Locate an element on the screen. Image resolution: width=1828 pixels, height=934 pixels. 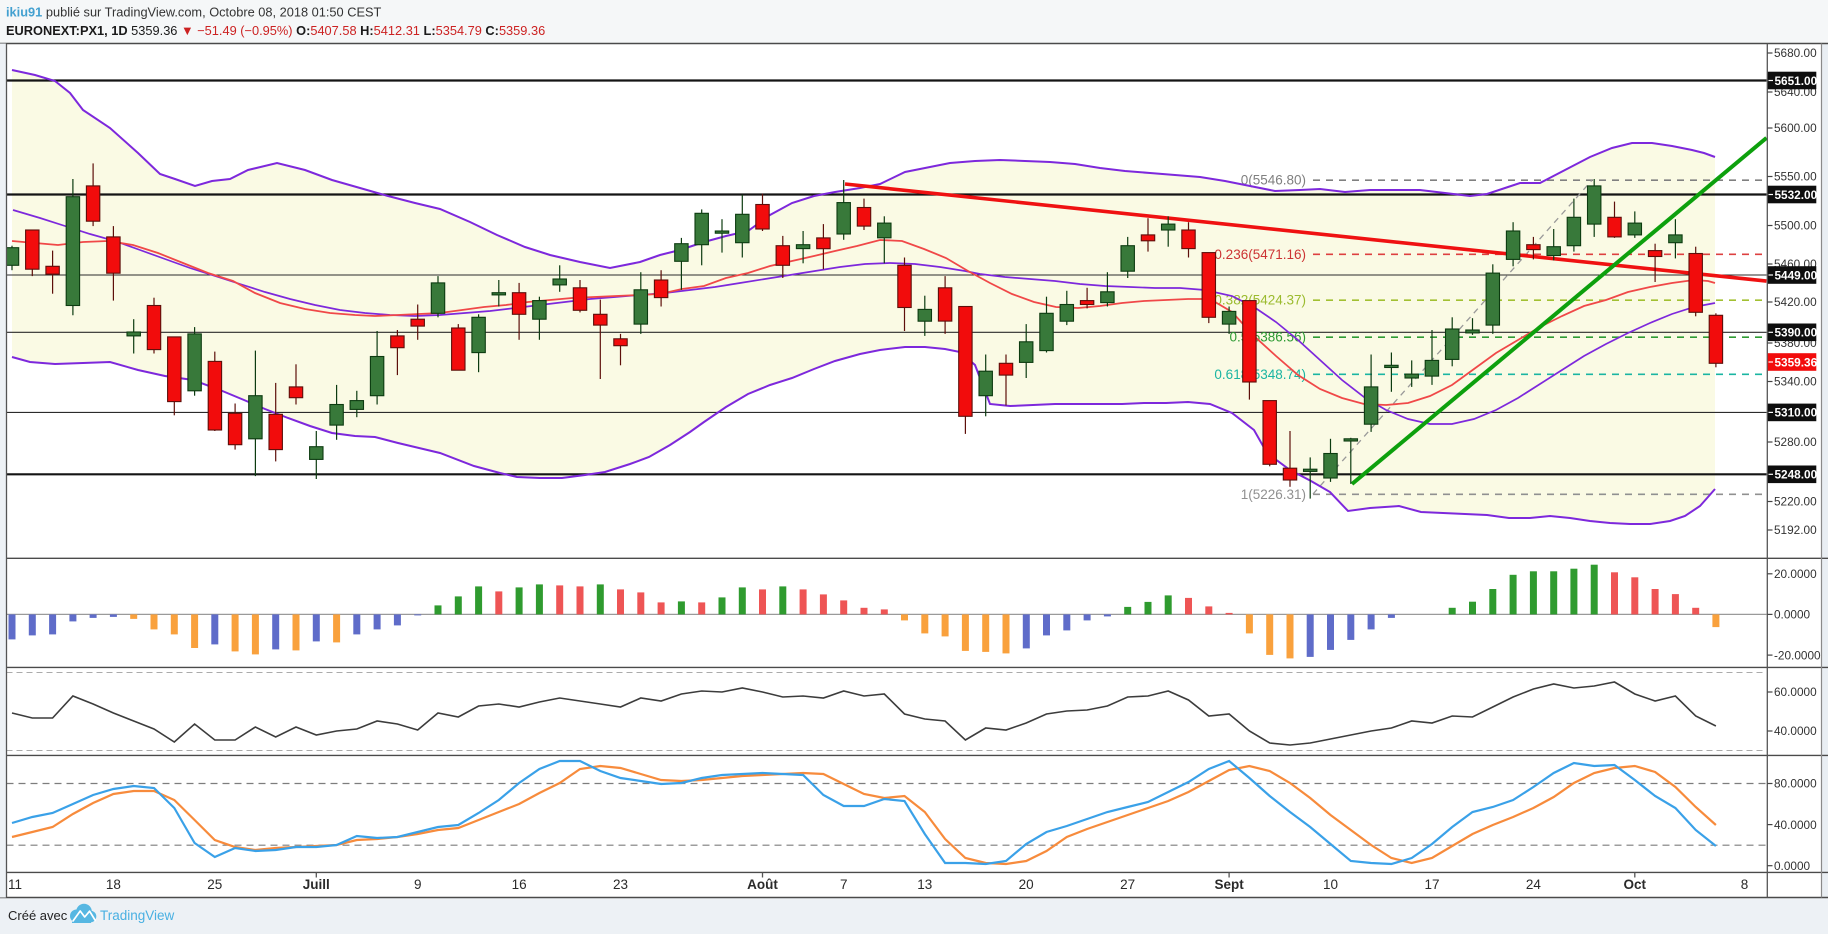
svg-text: 5500.00 is located at coordinates (1795, 226).